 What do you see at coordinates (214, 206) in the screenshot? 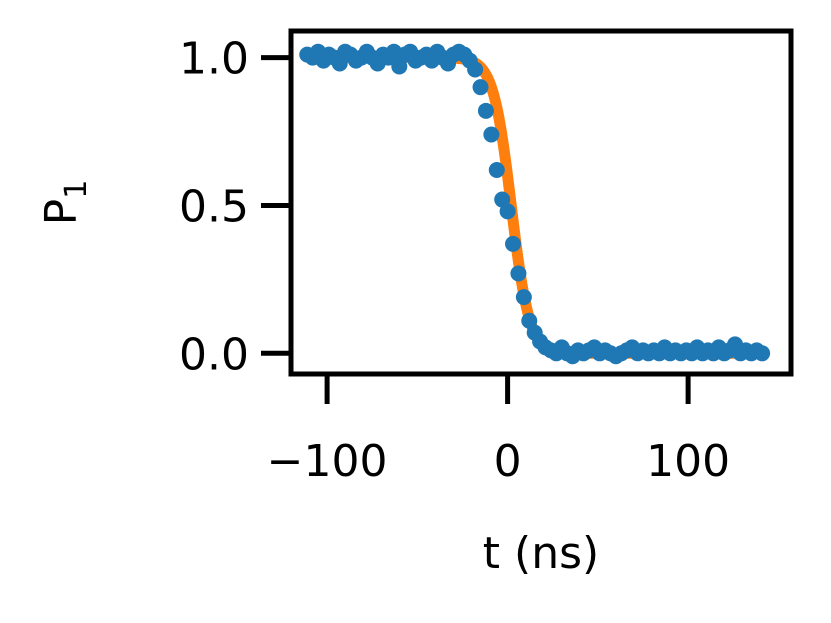
I see `y-tick-label: 0.5` at bounding box center [214, 206].